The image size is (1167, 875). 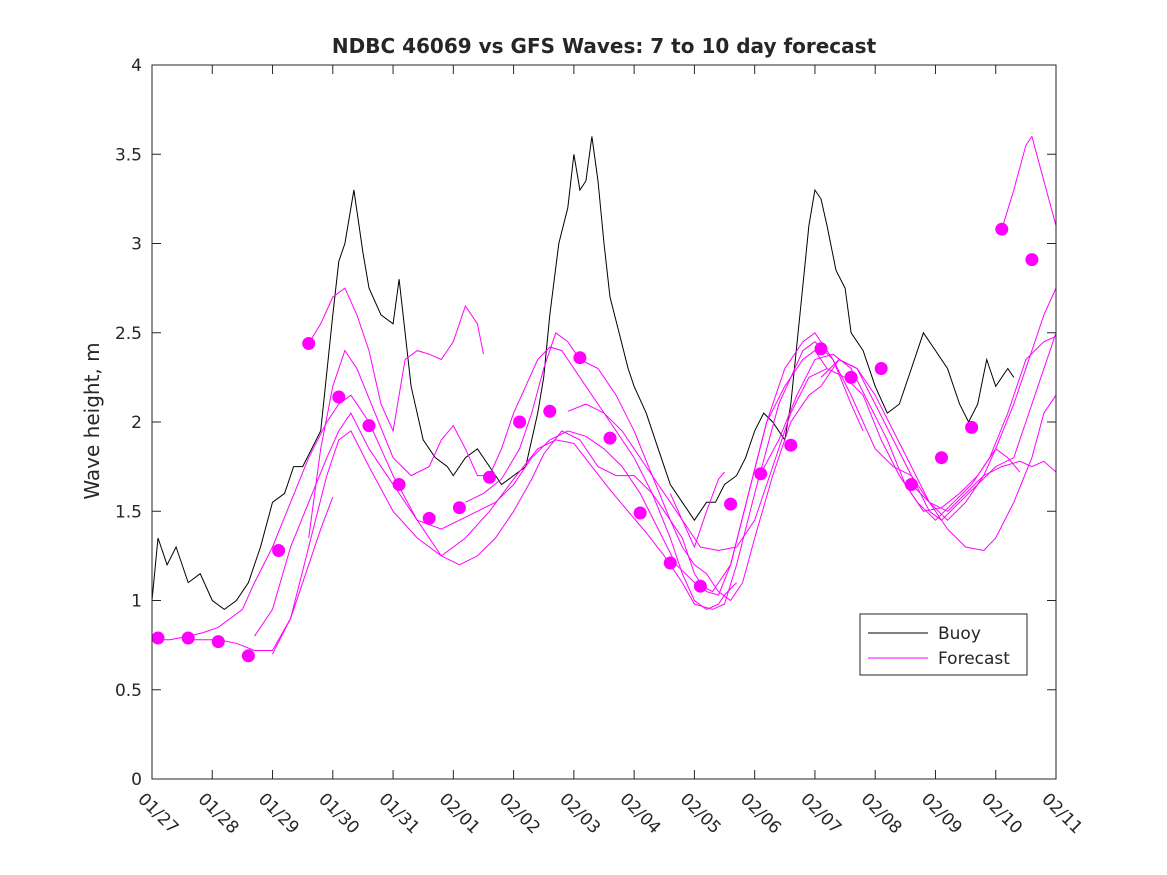 I want to click on y-axis-label: Wave height, m, so click(x=92, y=420).